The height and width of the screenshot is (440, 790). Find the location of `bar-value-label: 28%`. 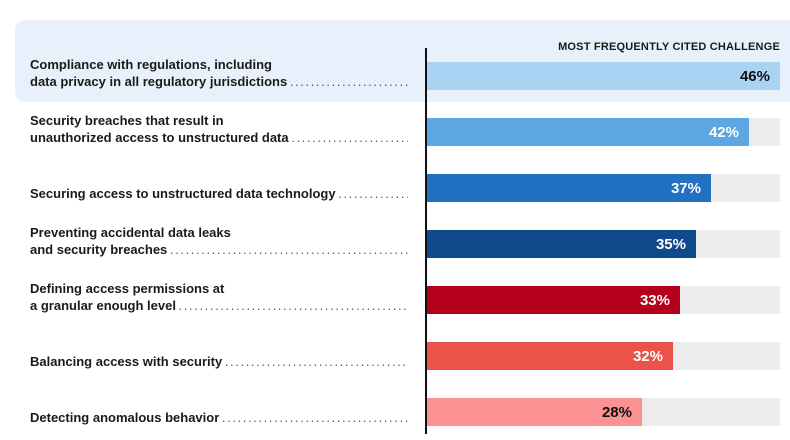

bar-value-label: 28% is located at coordinates (616, 412).